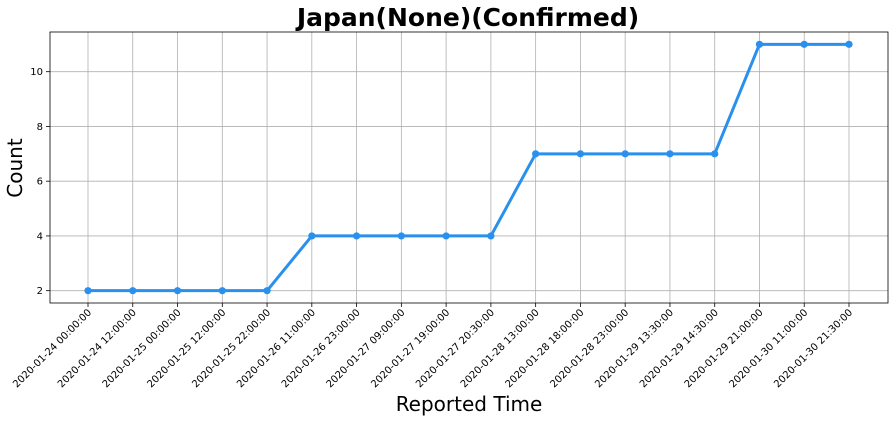  Describe the element at coordinates (545, 348) in the screenshot. I see `x-tick-label: 2020-01-28 18:00:00` at that location.